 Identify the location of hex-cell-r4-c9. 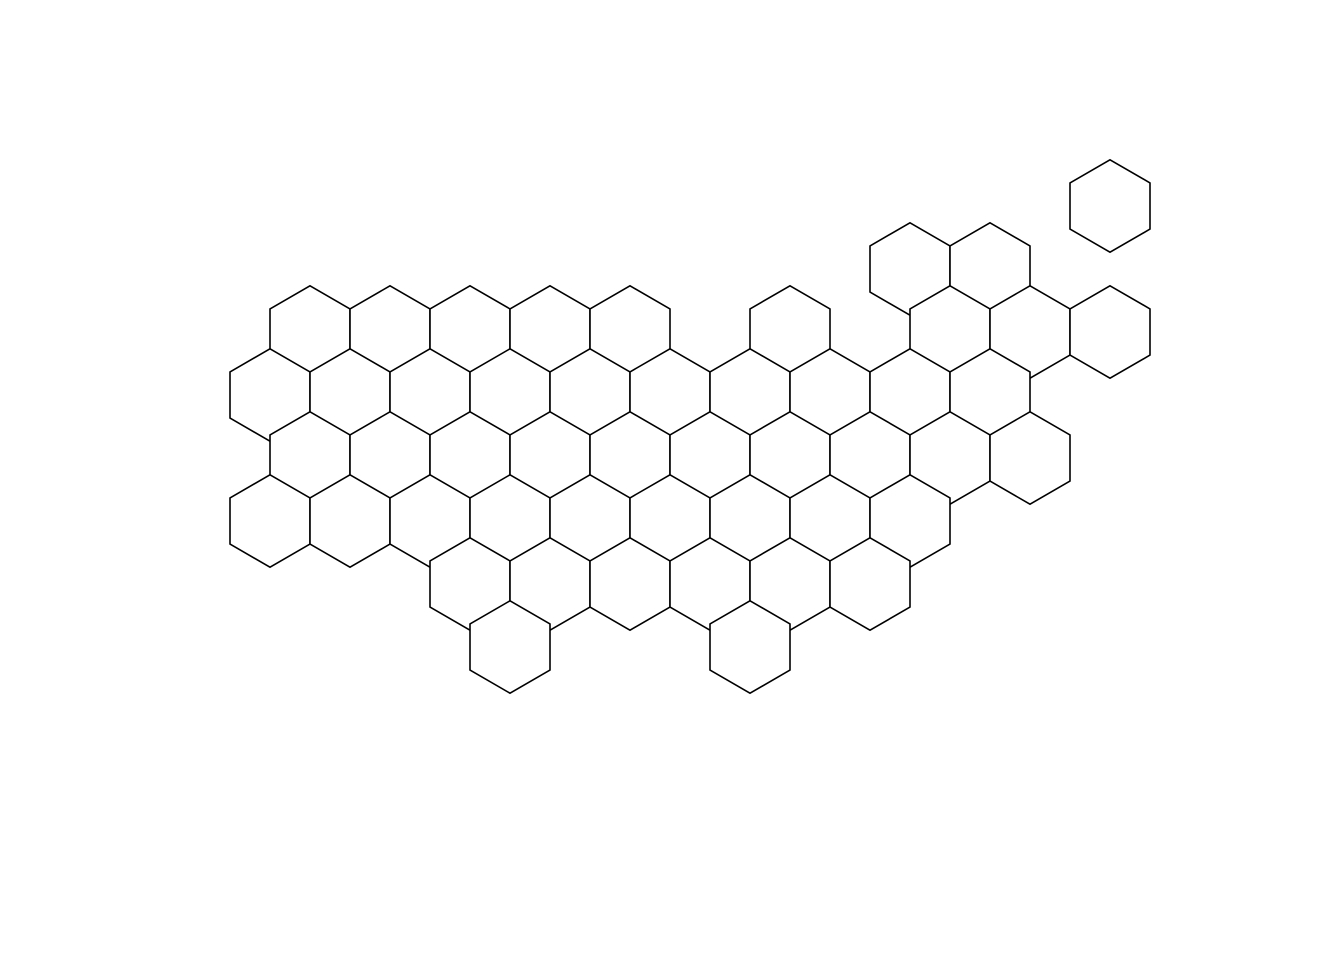
(1030, 458).